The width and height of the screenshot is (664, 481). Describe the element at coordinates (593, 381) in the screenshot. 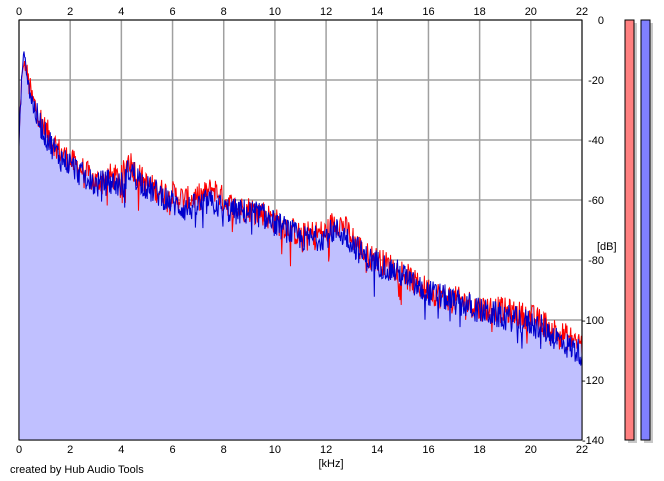

I see `y-tick-label: -120` at that location.